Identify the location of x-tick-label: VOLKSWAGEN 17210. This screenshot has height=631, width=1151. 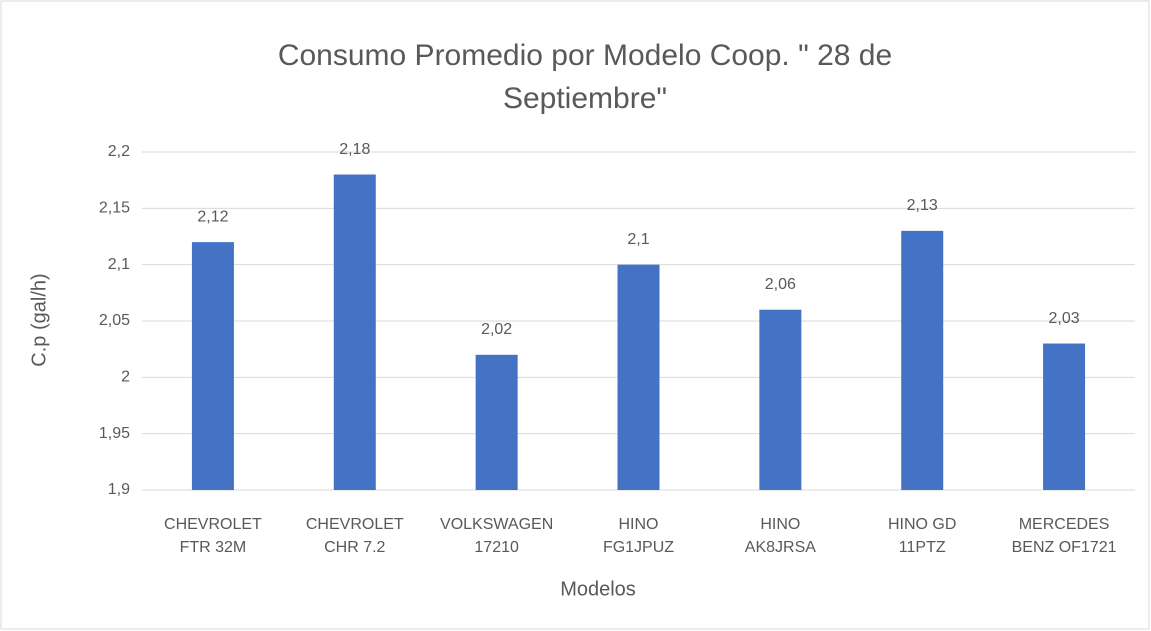
(496, 536).